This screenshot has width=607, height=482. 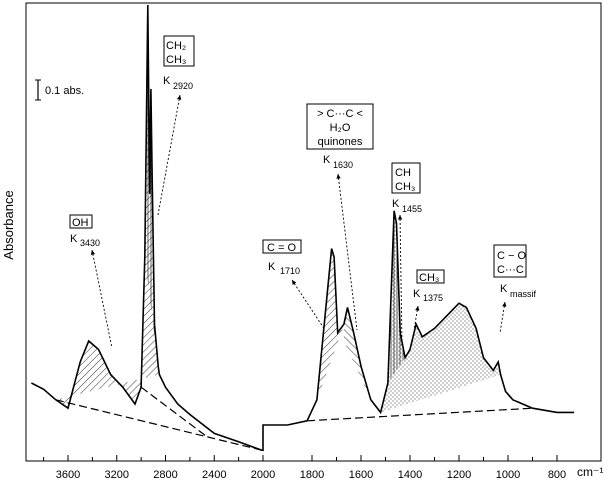 What do you see at coordinates (282, 257) in the screenshot?
I see `annotation-c-o: C = O K 1710` at bounding box center [282, 257].